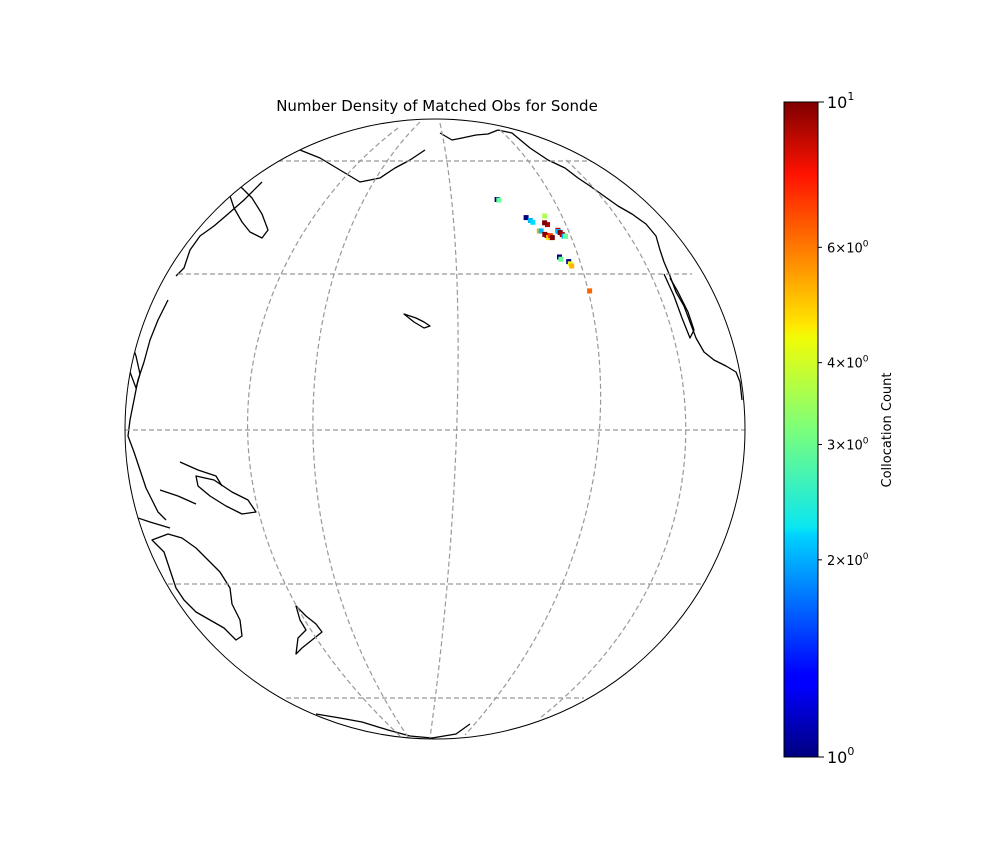 The image size is (1000, 850). What do you see at coordinates (309, 630) in the screenshot?
I see `new-zealand-coastline` at bounding box center [309, 630].